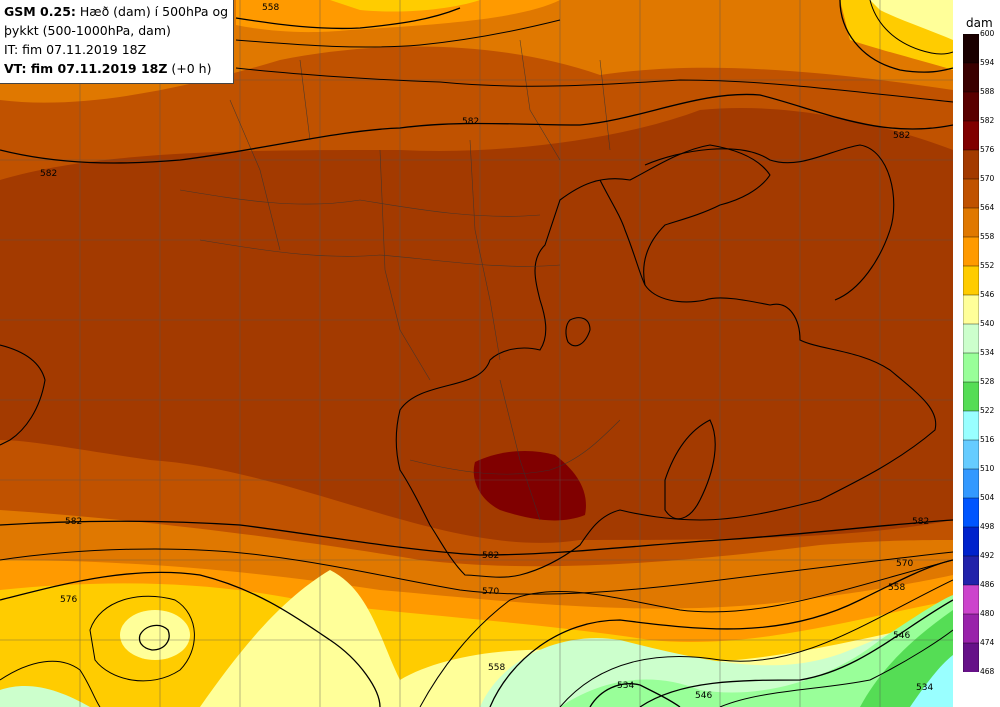 The image size is (1000, 707). What do you see at coordinates (769, 222) in the screenshot?
I see `coast-arabia` at bounding box center [769, 222].